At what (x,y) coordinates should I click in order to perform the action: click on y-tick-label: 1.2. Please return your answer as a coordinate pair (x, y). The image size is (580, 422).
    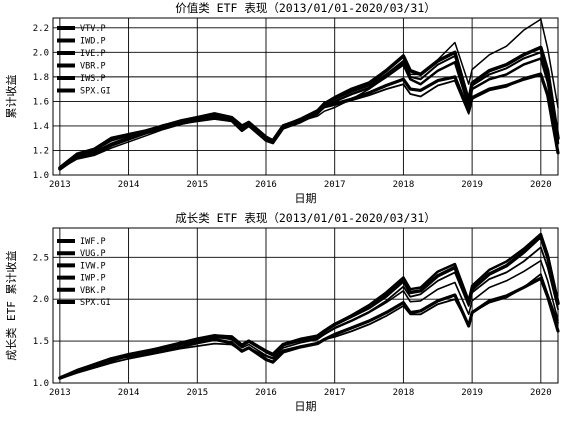
    Looking at the image, I should click on (41, 151).